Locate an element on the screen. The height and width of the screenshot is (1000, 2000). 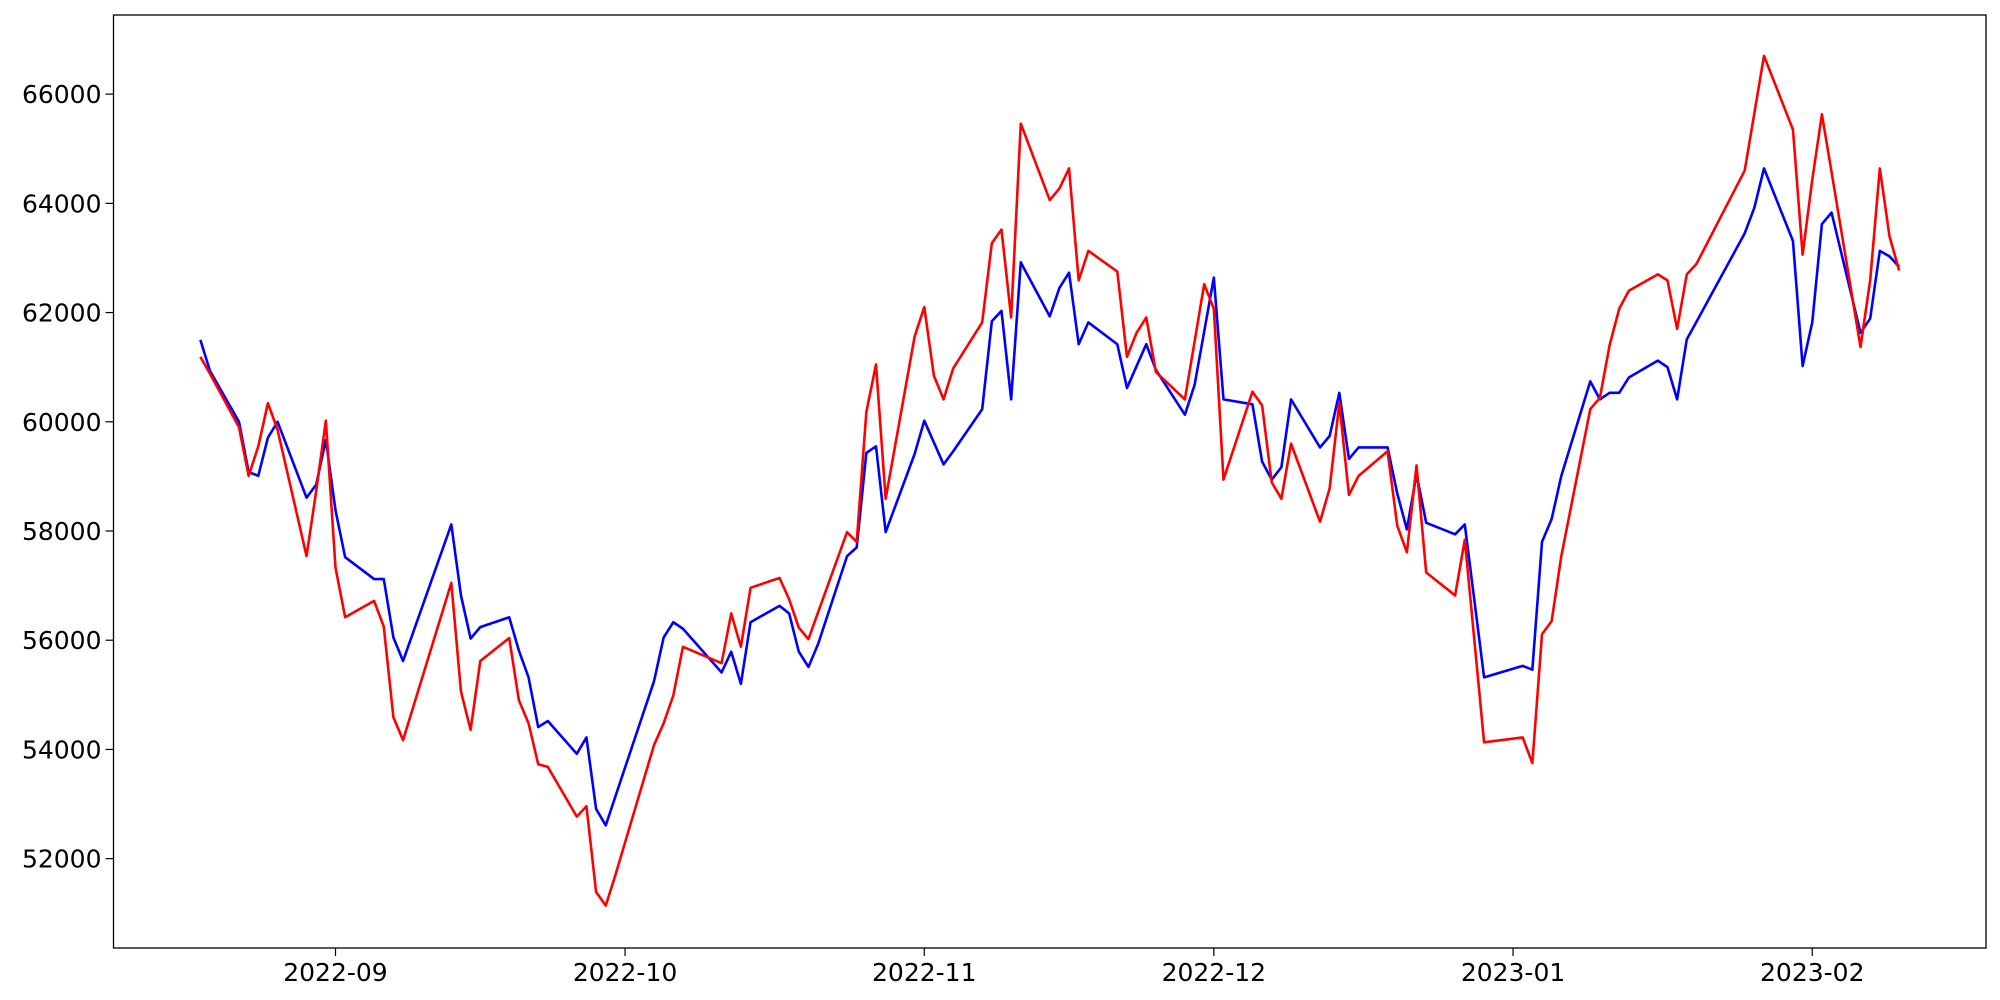
x-tick-label: 2023-02 is located at coordinates (1812, 972).